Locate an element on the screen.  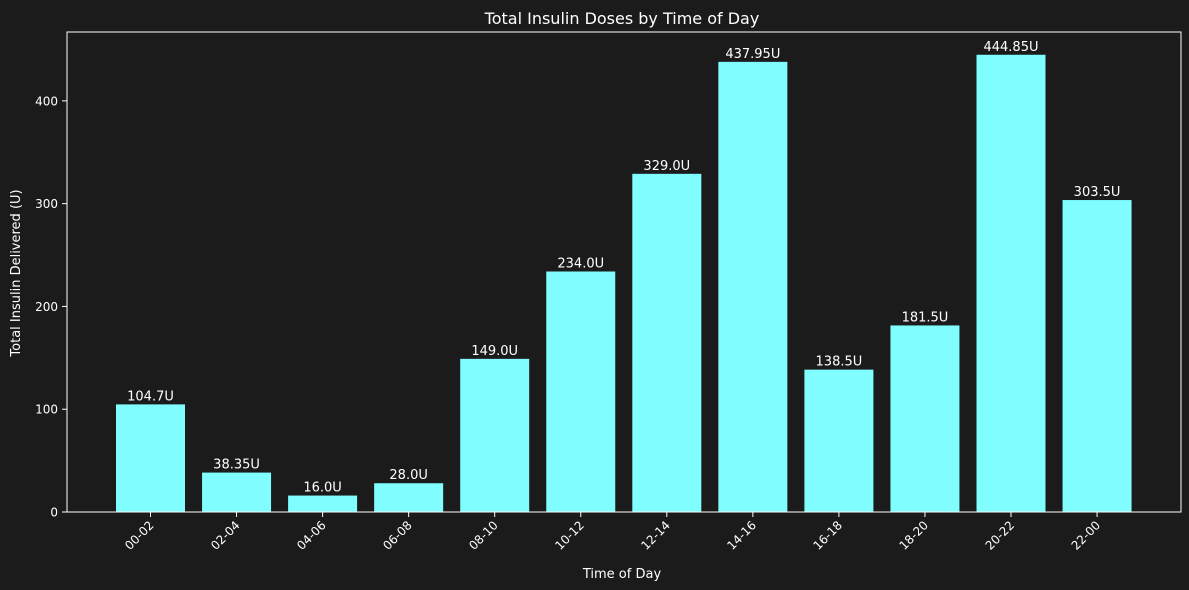
y-tick-label: 0 is located at coordinates (54, 513).